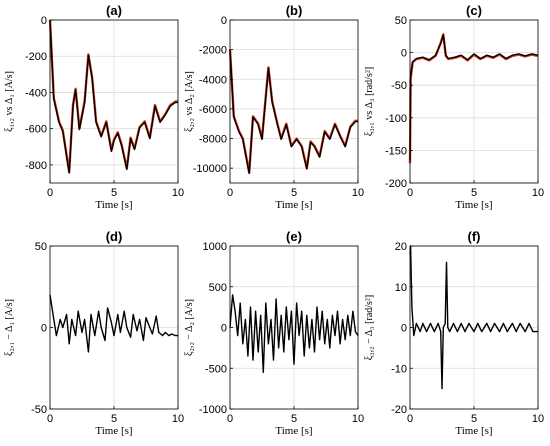 The width and height of the screenshot is (550, 446). What do you see at coordinates (210, 169) in the screenshot?
I see `y-tick-label: -10000` at bounding box center [210, 169].